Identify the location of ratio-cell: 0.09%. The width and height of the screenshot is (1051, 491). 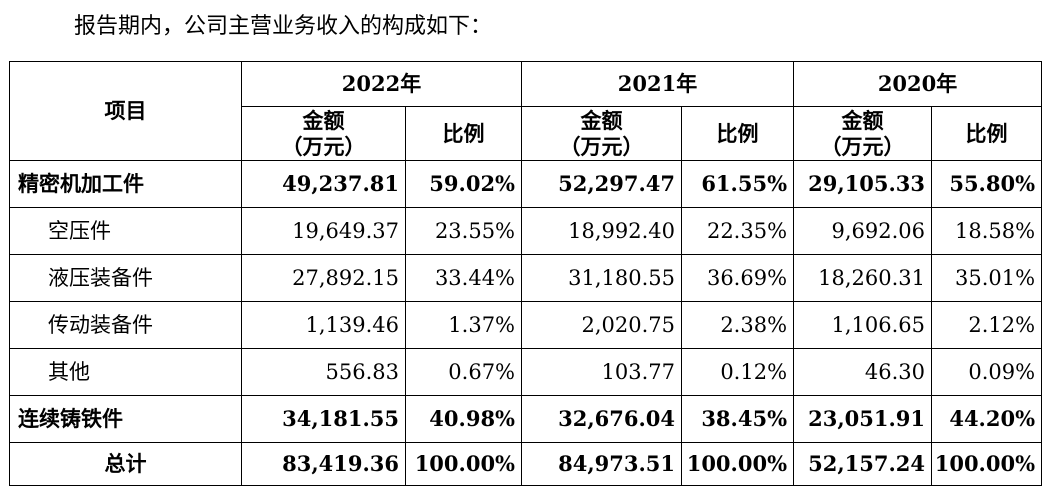
(987, 372).